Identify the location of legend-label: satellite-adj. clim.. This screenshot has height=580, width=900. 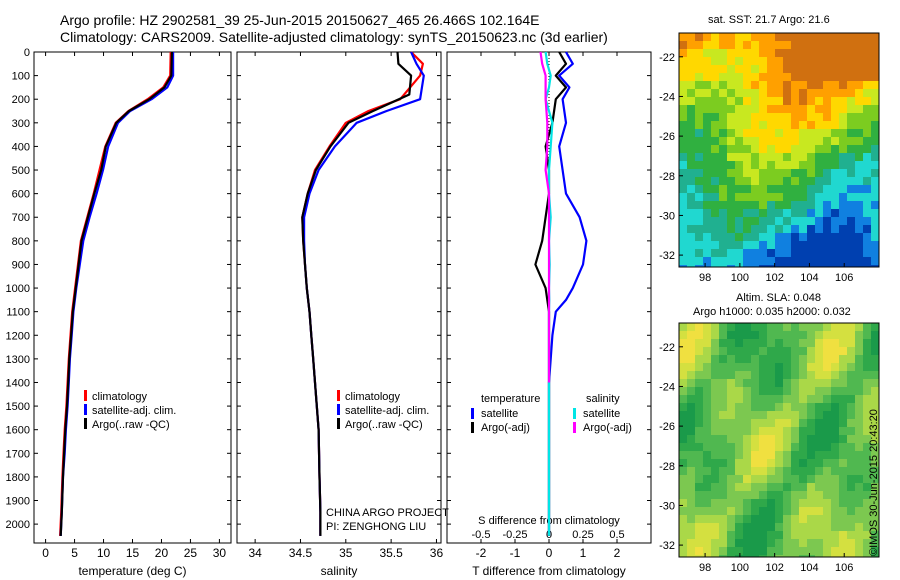
(134, 411).